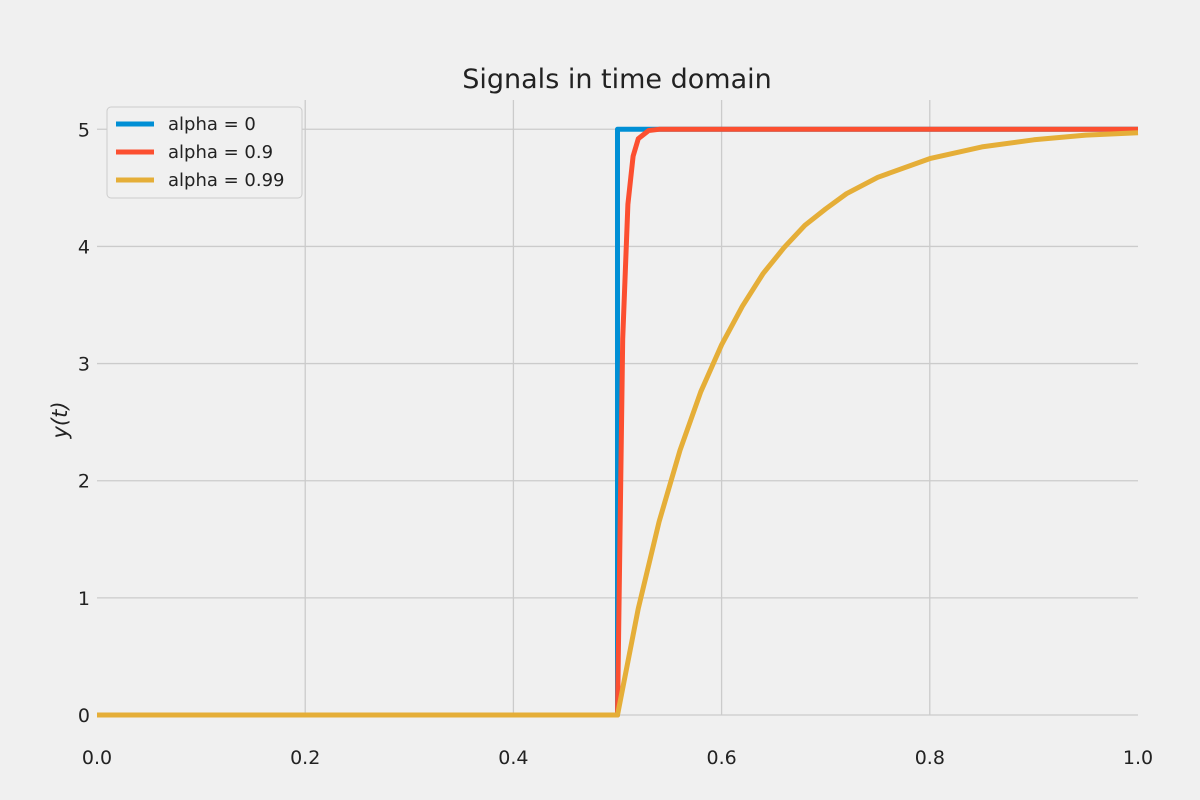 This screenshot has width=1200, height=800. Describe the element at coordinates (84, 247) in the screenshot. I see `y-tick-label: 4` at that location.